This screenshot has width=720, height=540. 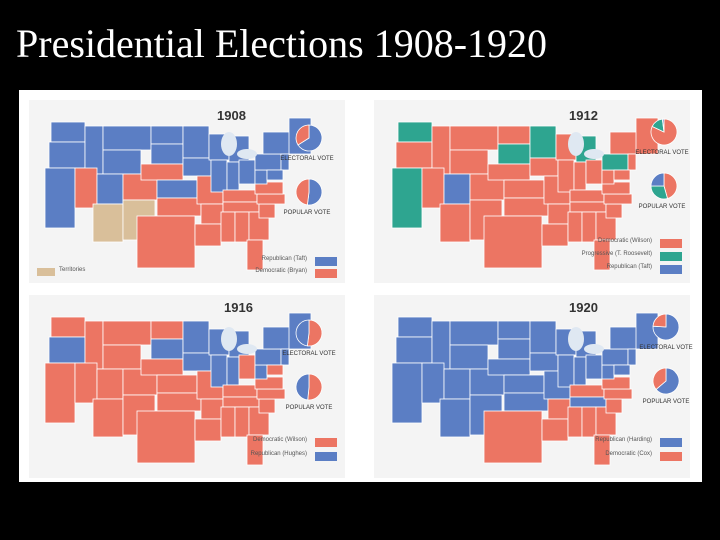 I want to click on legend-label: Republican (Taft), so click(x=284, y=259).